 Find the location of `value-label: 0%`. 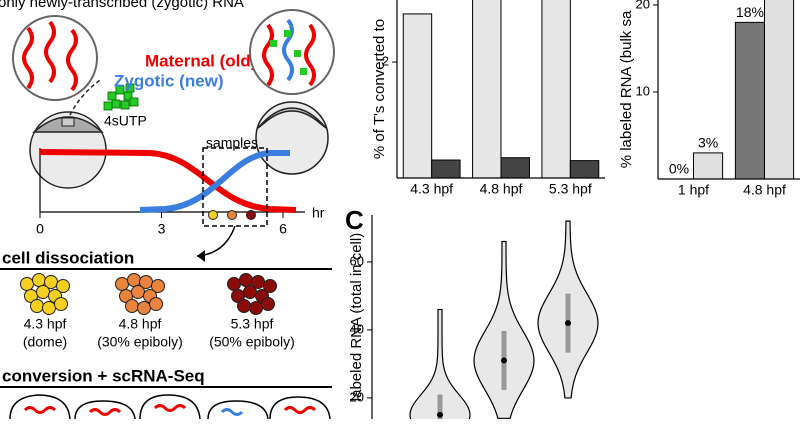

value-label: 0% is located at coordinates (679, 169).